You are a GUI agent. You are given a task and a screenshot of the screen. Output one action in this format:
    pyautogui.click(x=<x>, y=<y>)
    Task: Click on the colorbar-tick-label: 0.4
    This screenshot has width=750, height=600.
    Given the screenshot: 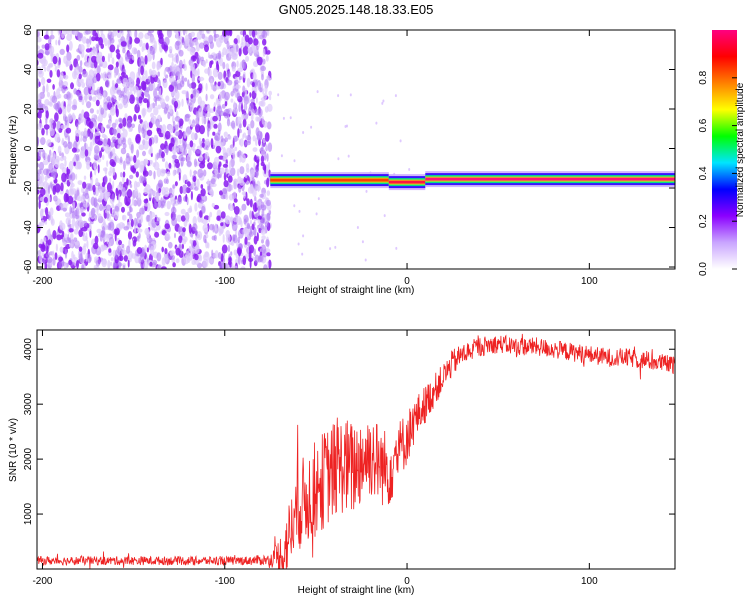 What is the action you would take?
    pyautogui.click(x=703, y=173)
    